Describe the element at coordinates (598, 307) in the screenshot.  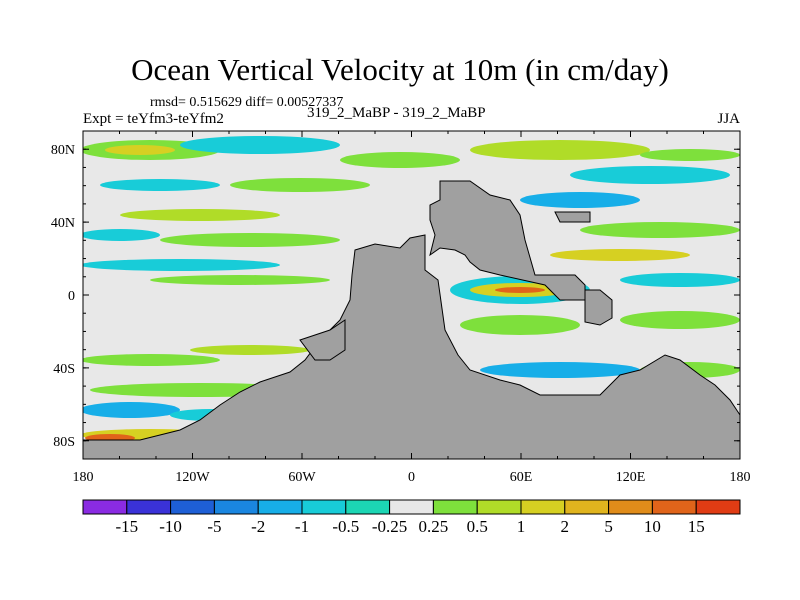
I see `land-se-asia` at that location.